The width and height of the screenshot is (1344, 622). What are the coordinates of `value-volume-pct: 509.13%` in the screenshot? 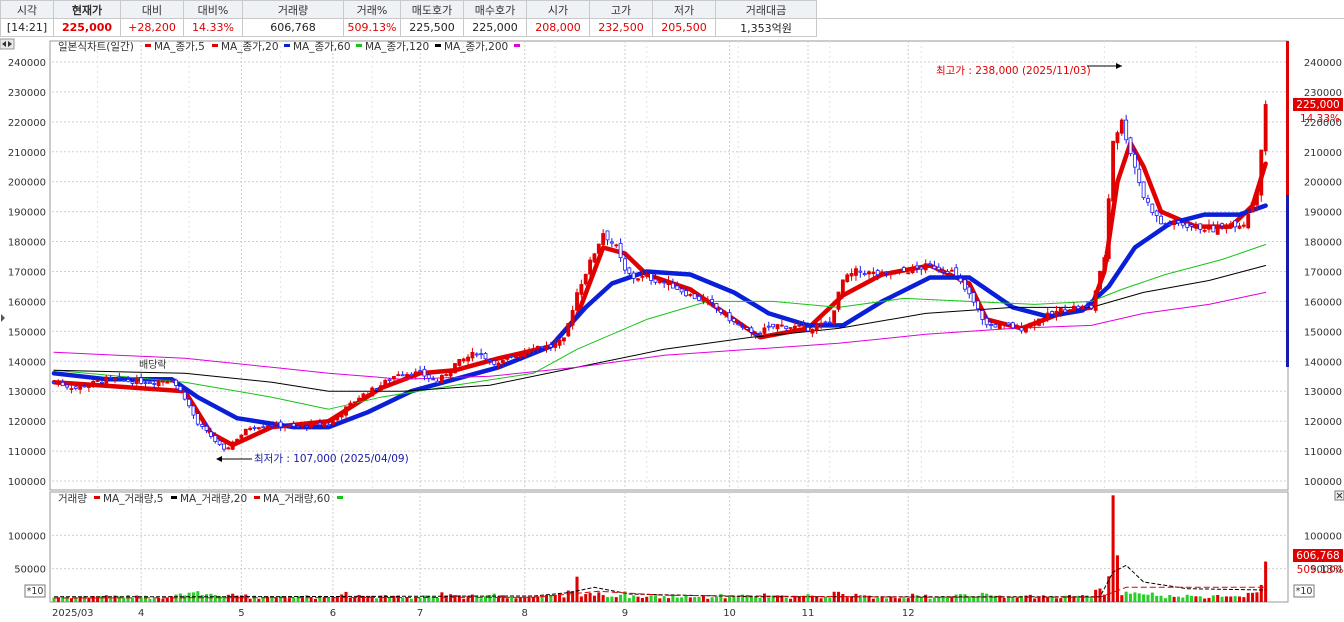 It's located at (372, 28).